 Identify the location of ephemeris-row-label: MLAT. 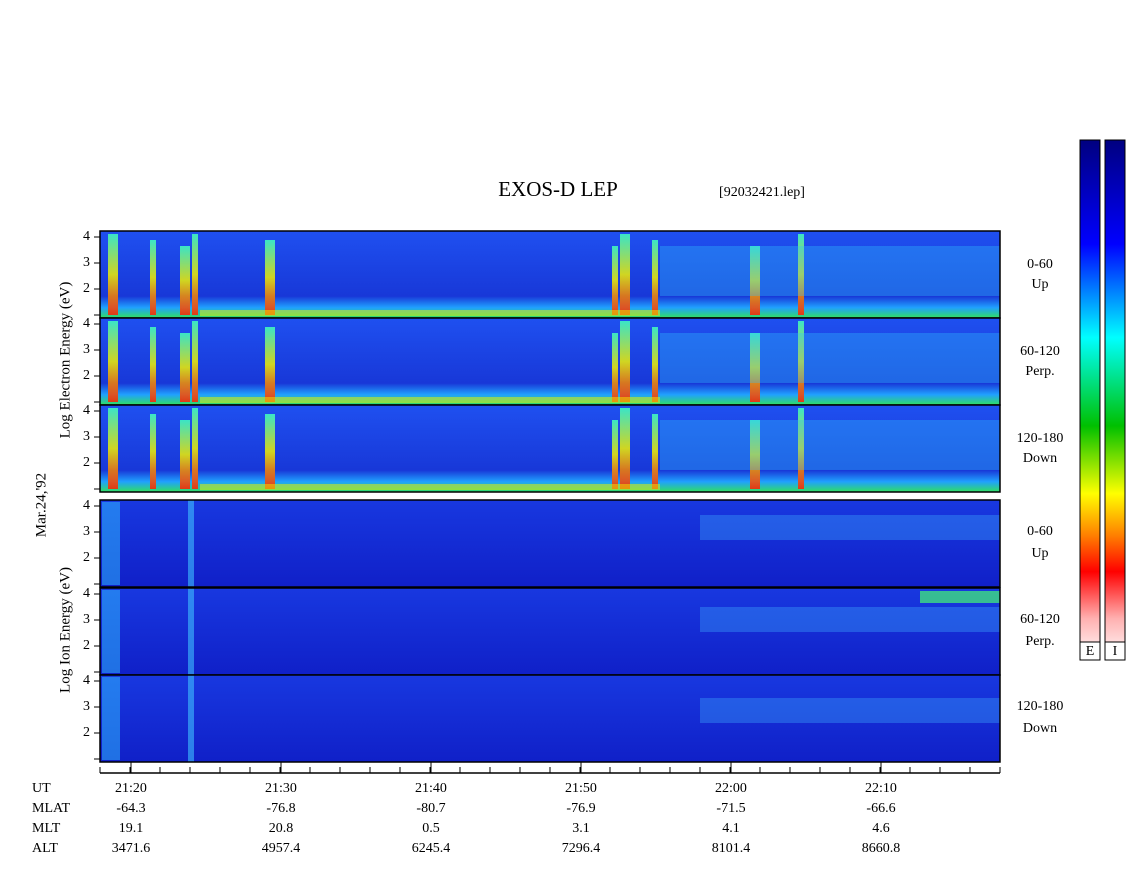
(51, 808).